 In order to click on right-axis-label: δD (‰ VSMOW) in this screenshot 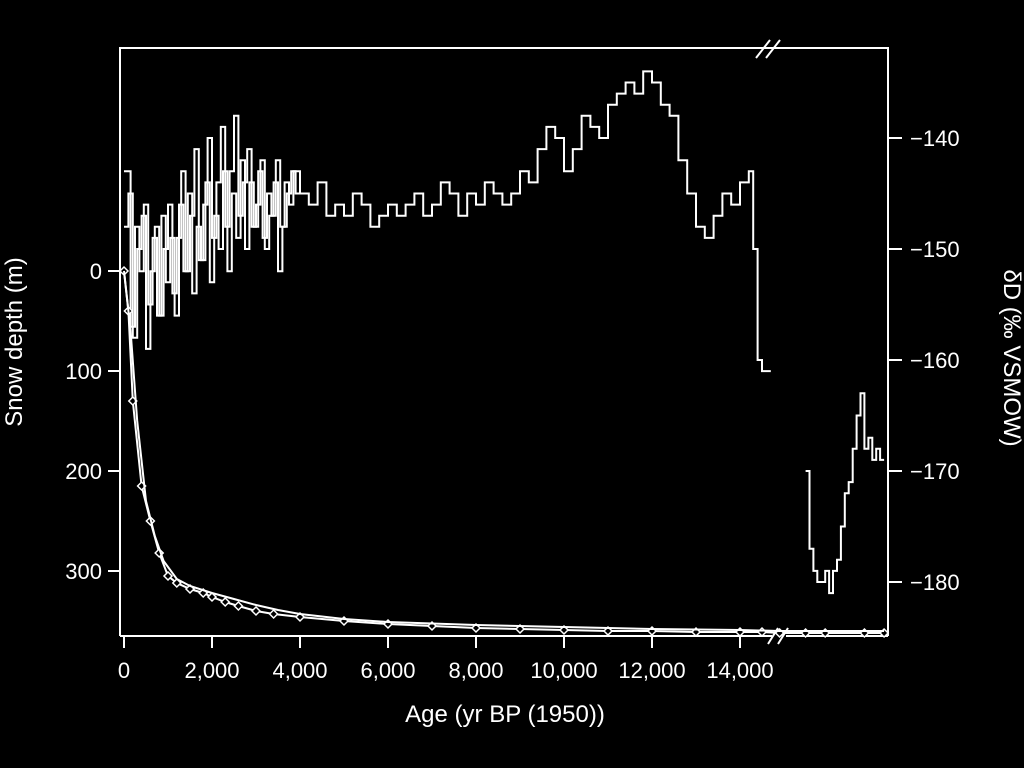, I will do `click(1011, 357)`.